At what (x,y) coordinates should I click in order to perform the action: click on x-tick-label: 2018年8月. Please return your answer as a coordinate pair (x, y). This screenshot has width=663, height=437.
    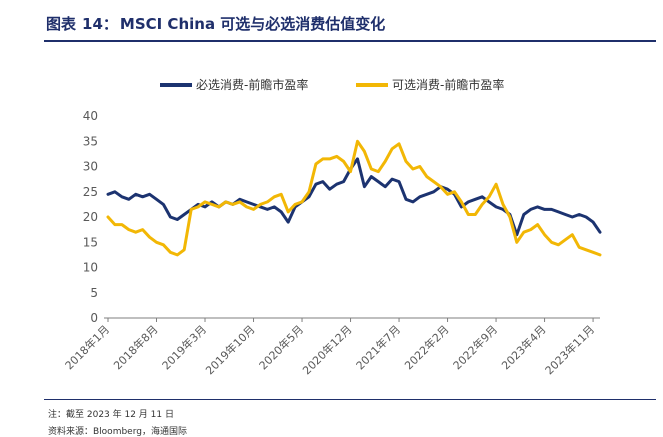
    Looking at the image, I should click on (135, 347).